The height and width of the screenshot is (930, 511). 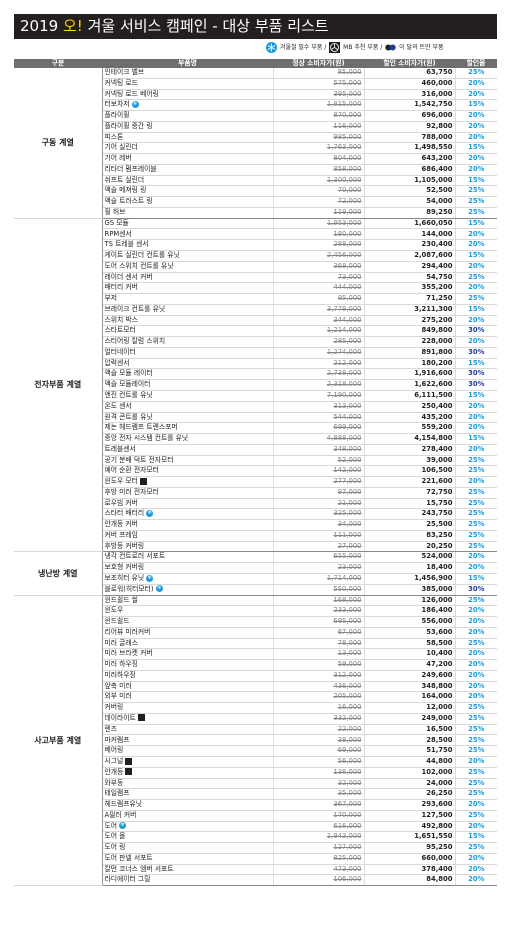 What do you see at coordinates (439, 491) in the screenshot?
I see `discount-price-cell-text: 72,750` at bounding box center [439, 491].